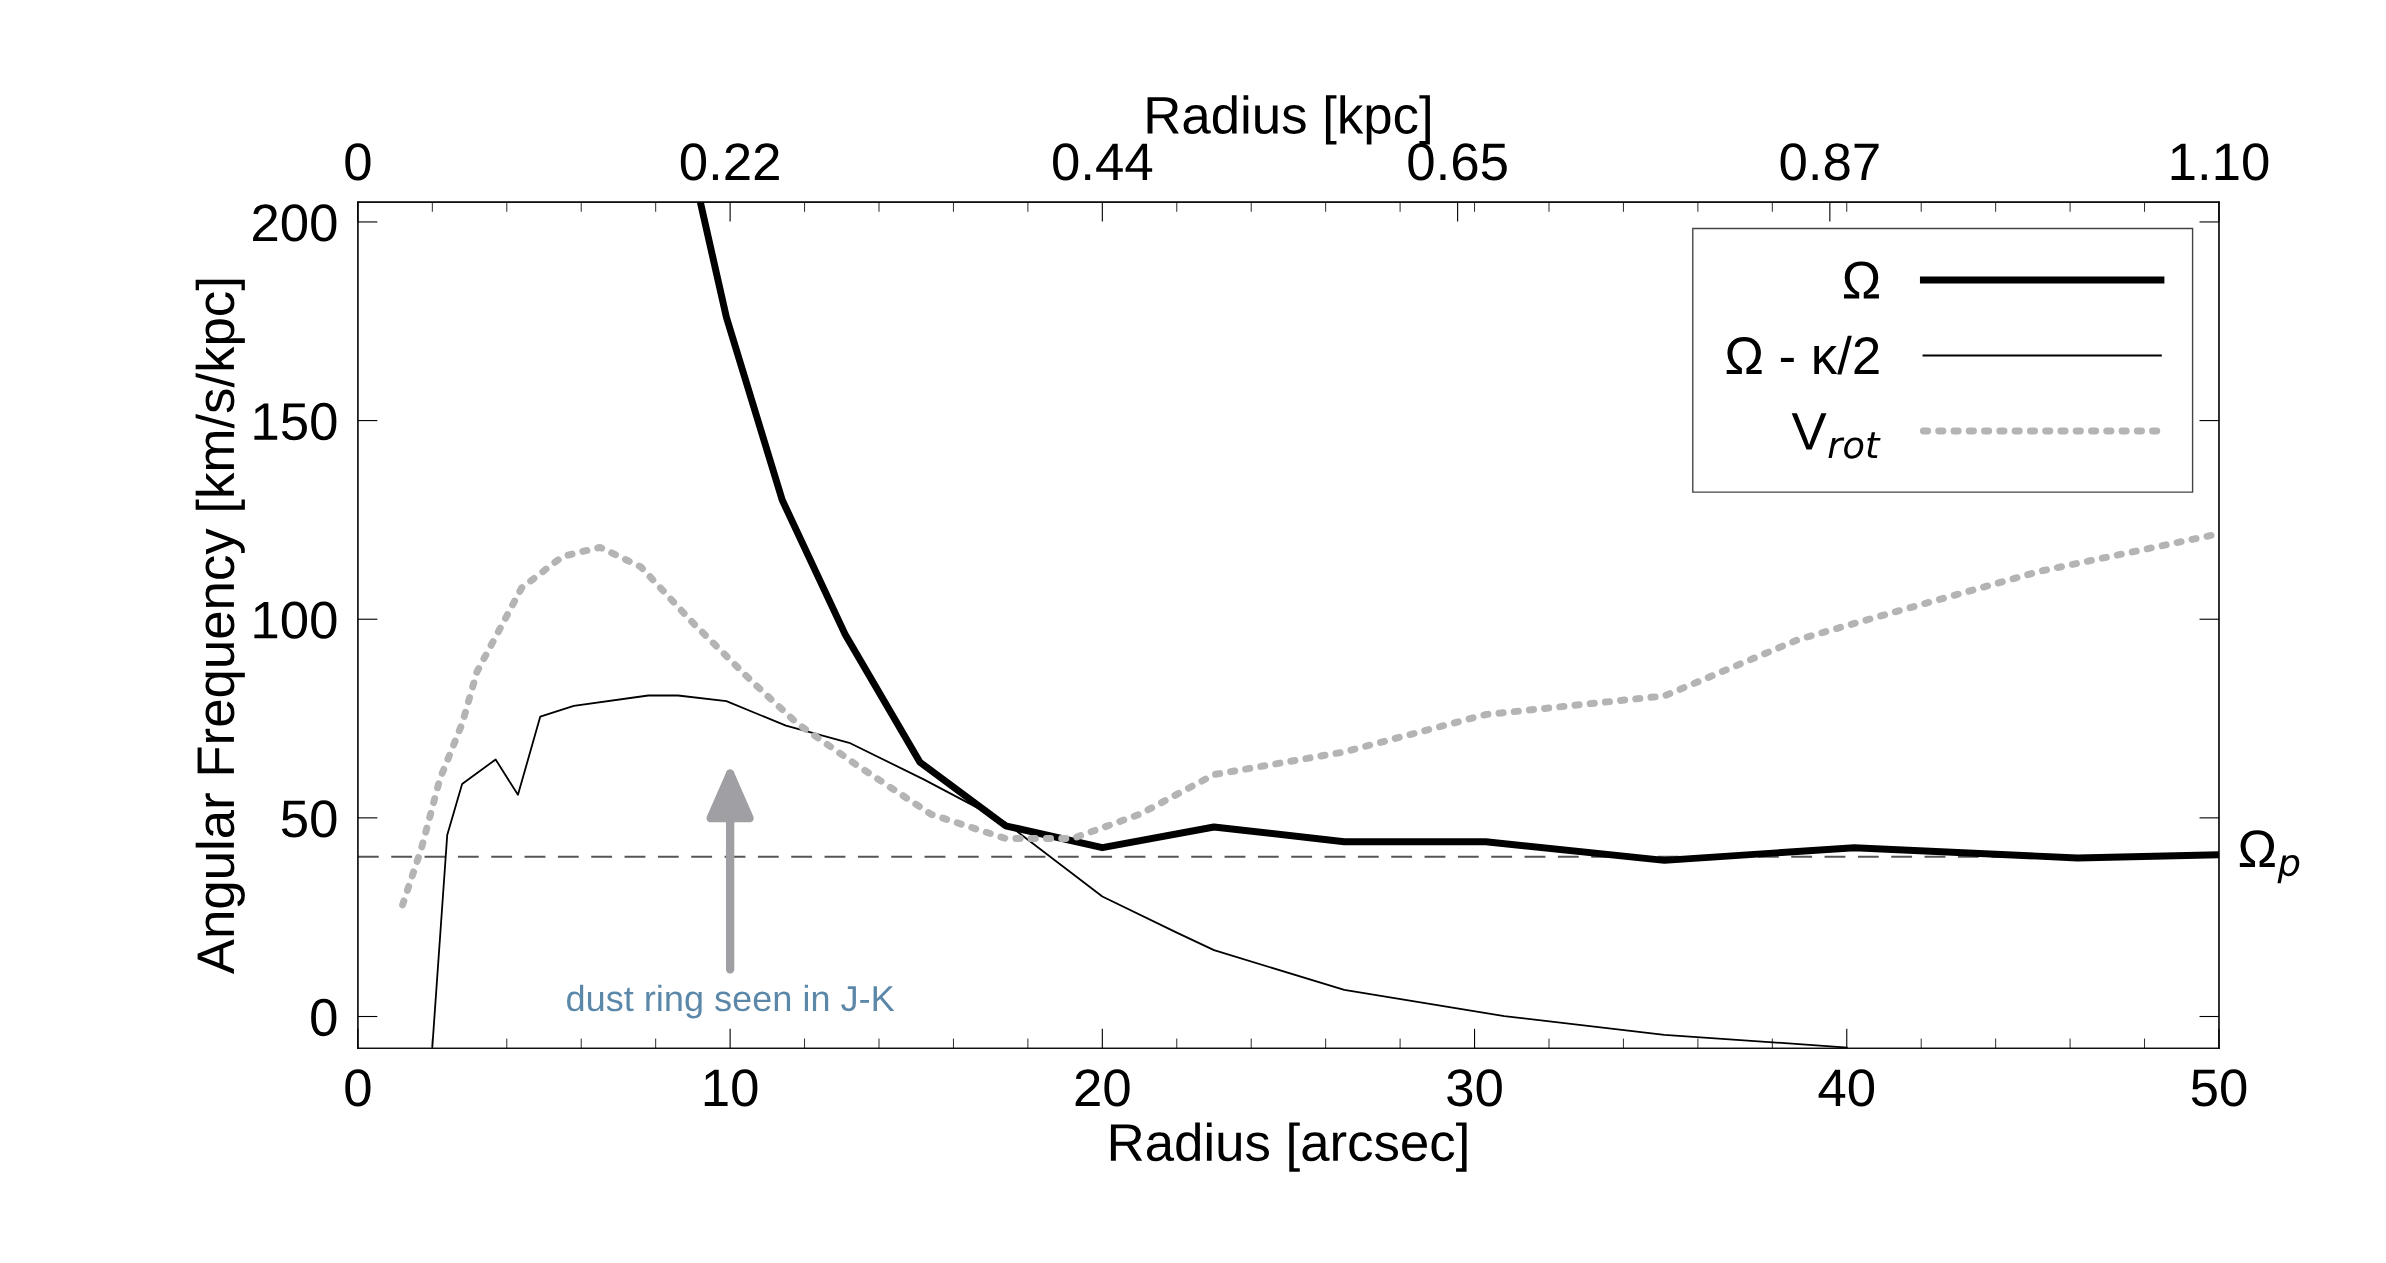 The height and width of the screenshot is (1263, 2386). What do you see at coordinates (358, 1088) in the screenshot?
I see `x-tick-label: 0` at bounding box center [358, 1088].